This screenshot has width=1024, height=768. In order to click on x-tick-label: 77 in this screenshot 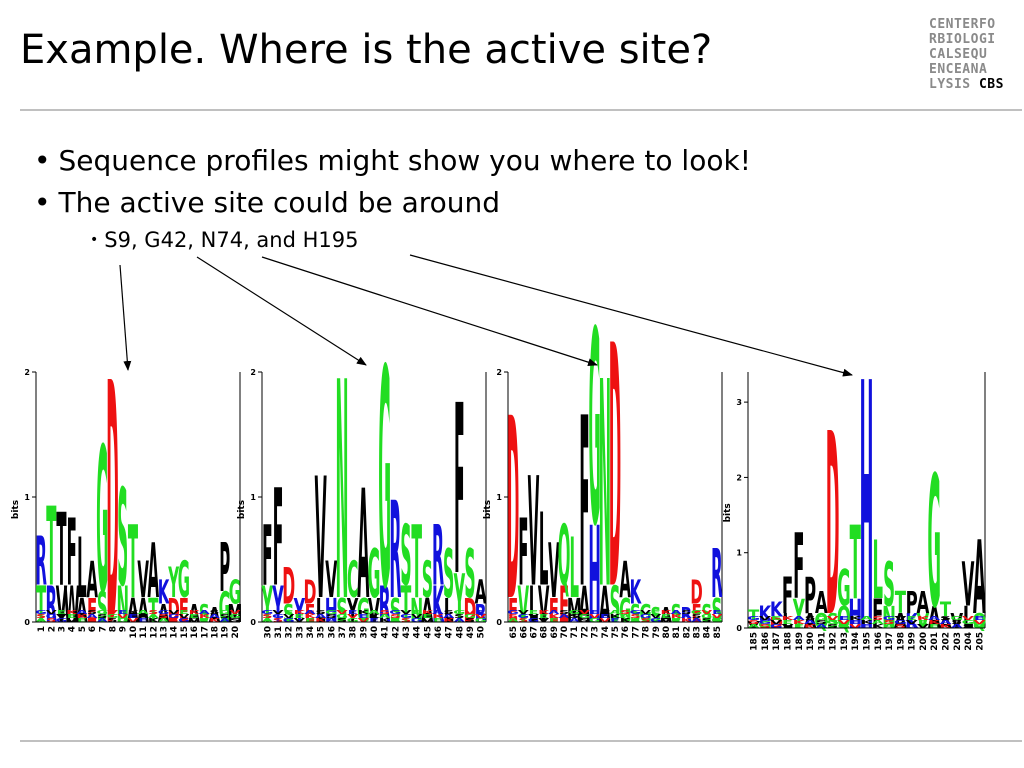, I will do `click(636, 632)`.